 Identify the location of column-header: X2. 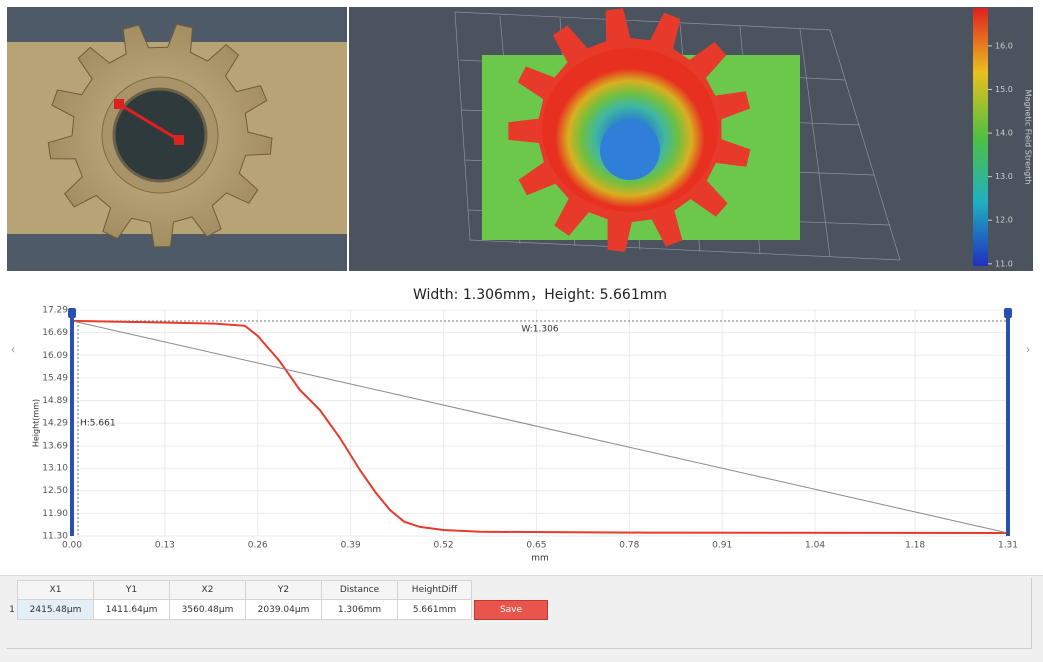
(207, 590).